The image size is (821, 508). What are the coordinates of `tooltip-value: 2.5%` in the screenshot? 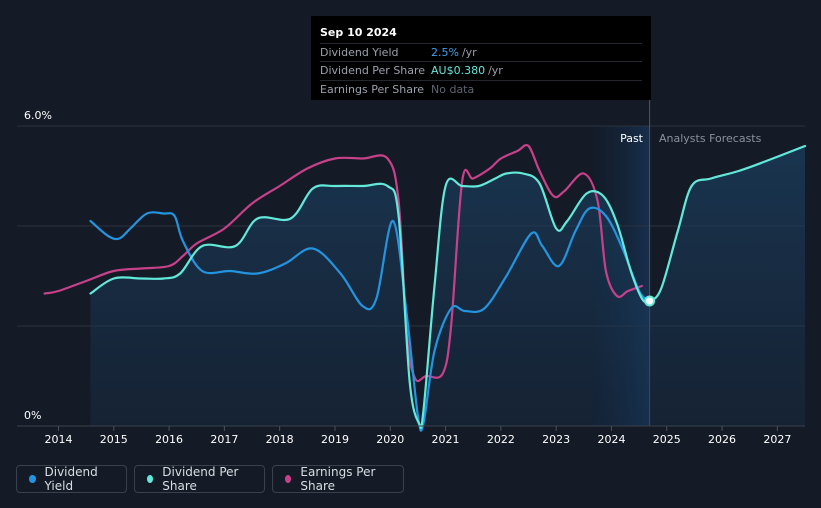 It's located at (445, 52).